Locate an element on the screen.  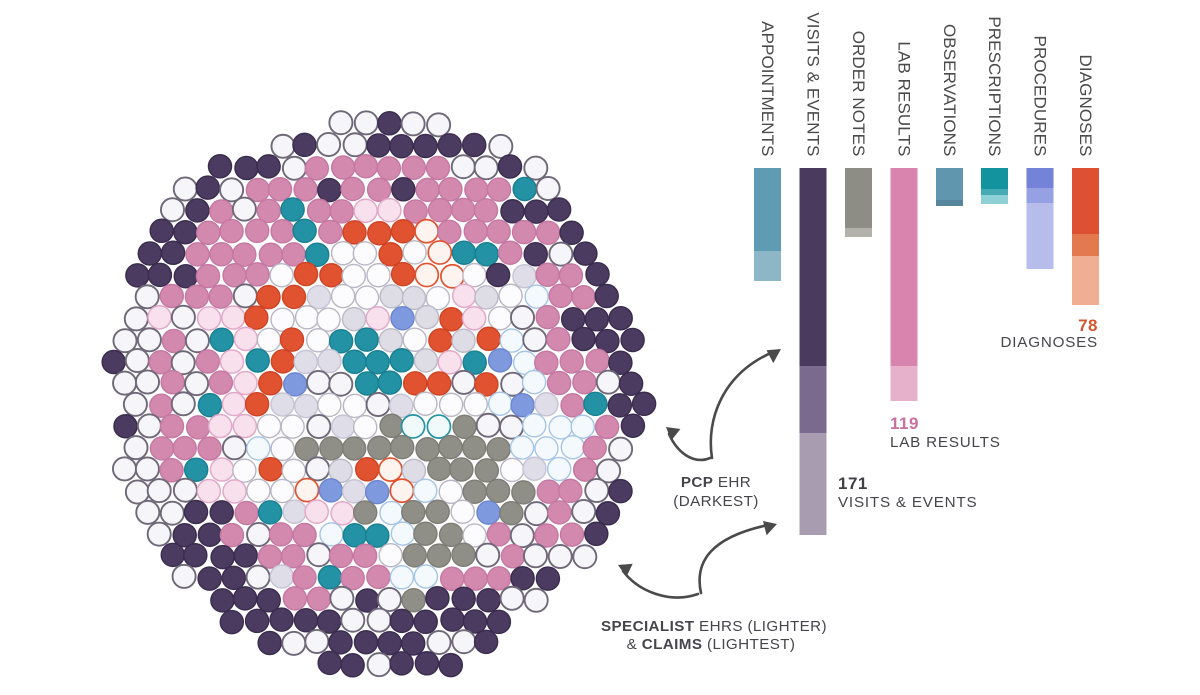
svg-text: SPECIALIST EHRS (LIGHTER) is located at coordinates (714, 626).